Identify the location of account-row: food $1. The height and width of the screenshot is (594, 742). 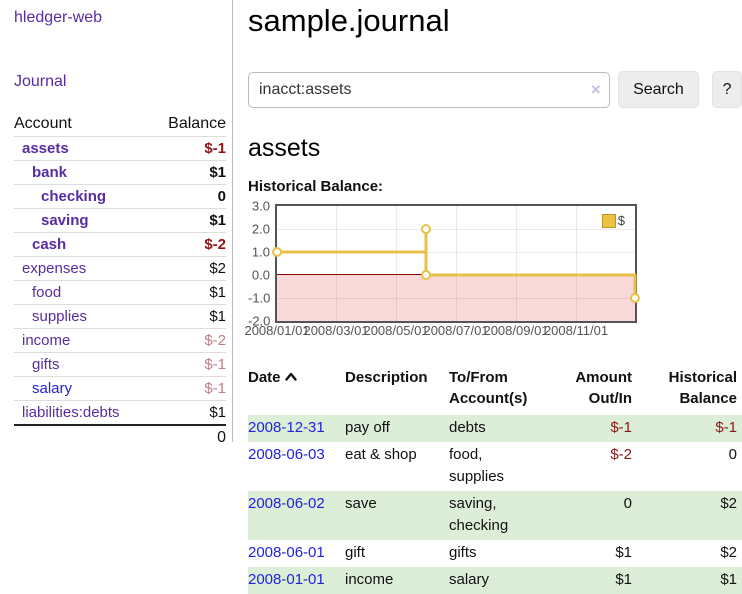
(120, 292).